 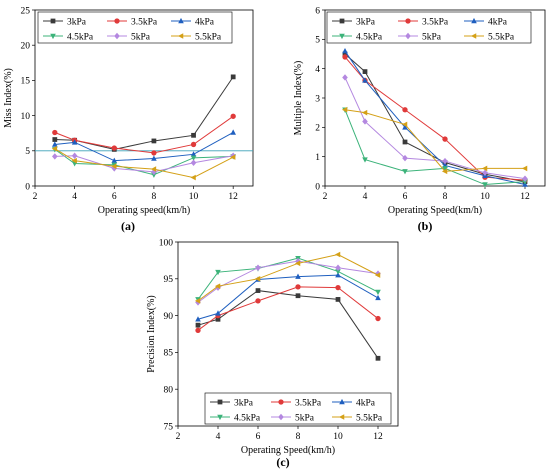 What do you see at coordinates (74, 197) in the screenshot?
I see `x-tick-label: 4` at bounding box center [74, 197].